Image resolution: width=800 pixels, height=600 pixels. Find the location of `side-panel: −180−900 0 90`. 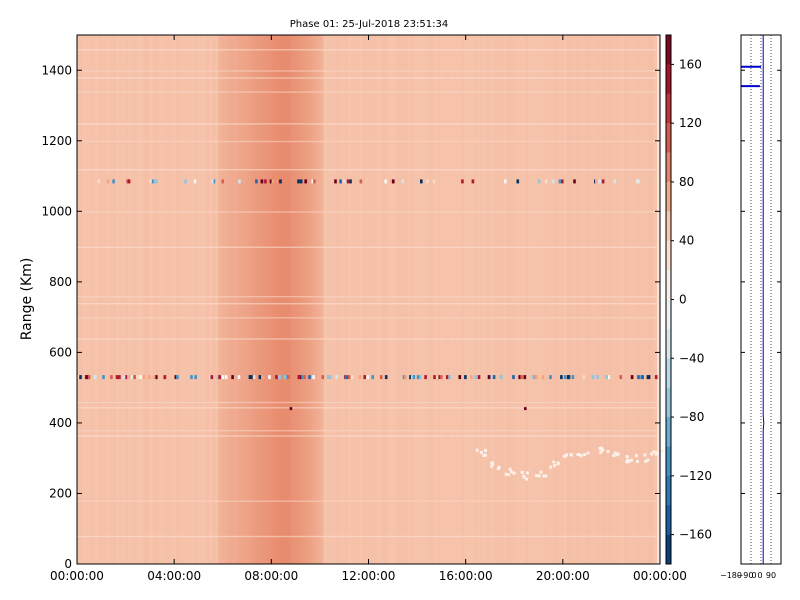

side-panel: −180−900 0 90 is located at coordinates (751, 307).